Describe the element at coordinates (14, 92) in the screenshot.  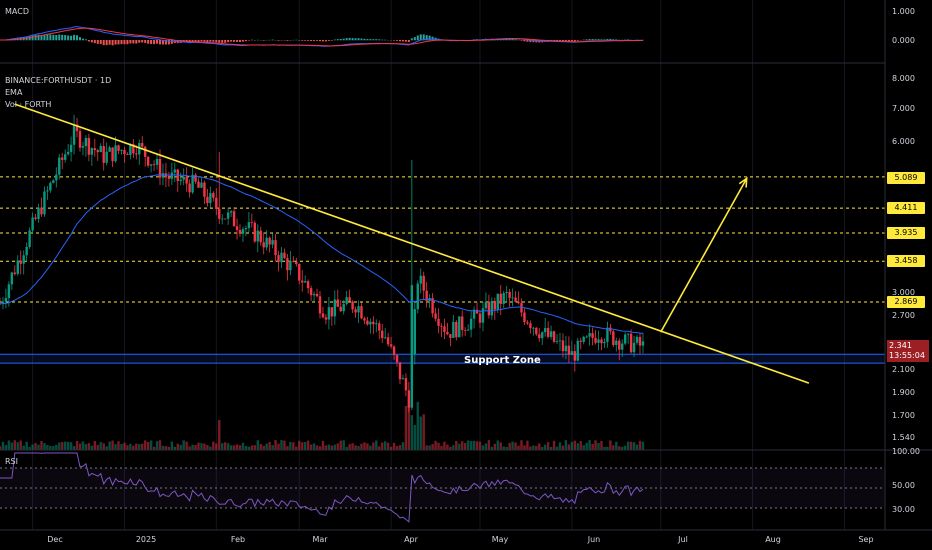
I see `ema-title: EMA` at that location.